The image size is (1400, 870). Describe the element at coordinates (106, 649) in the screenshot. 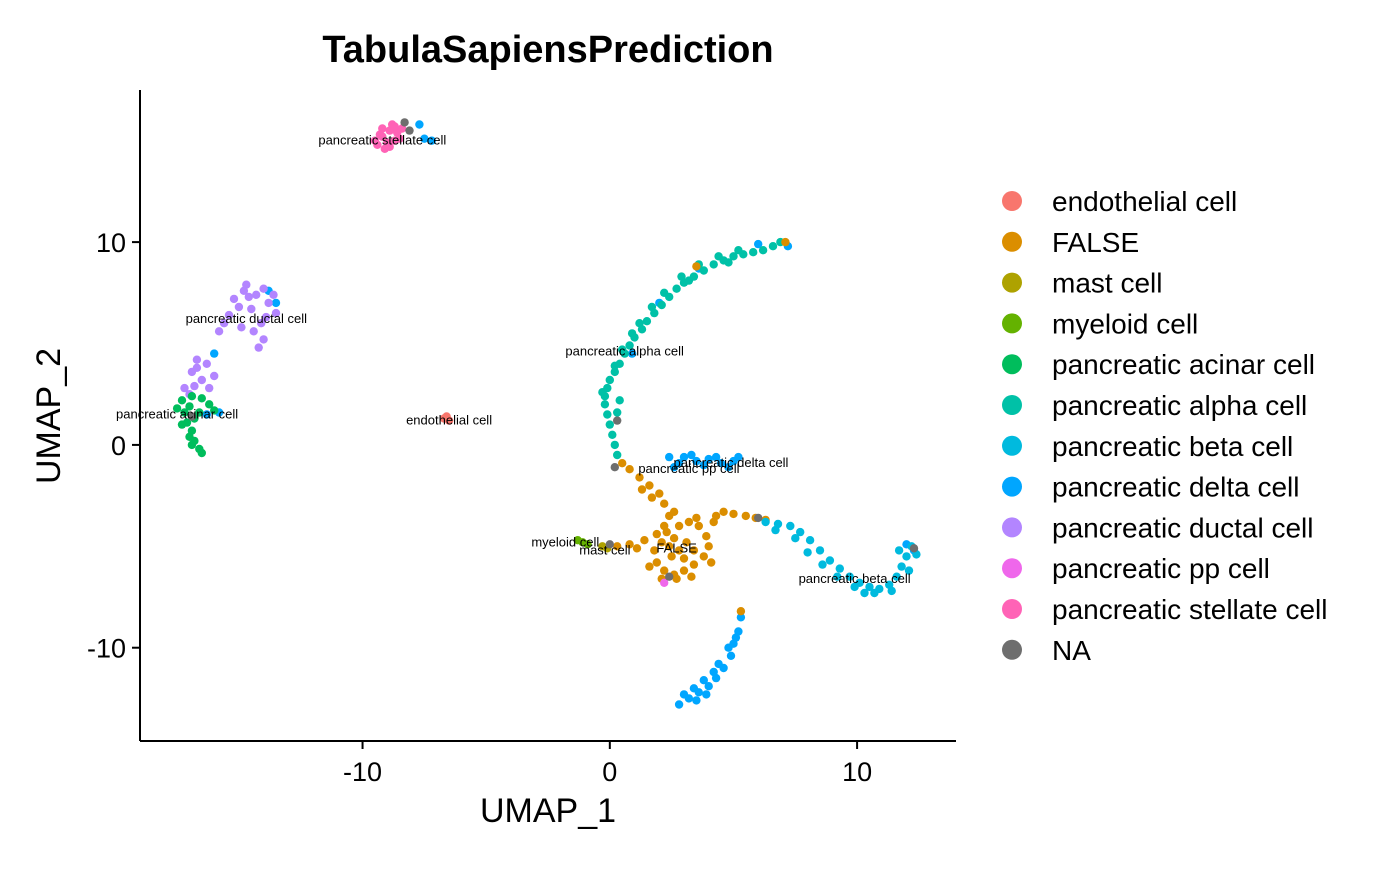

I see `y-tick-label: -10` at that location.